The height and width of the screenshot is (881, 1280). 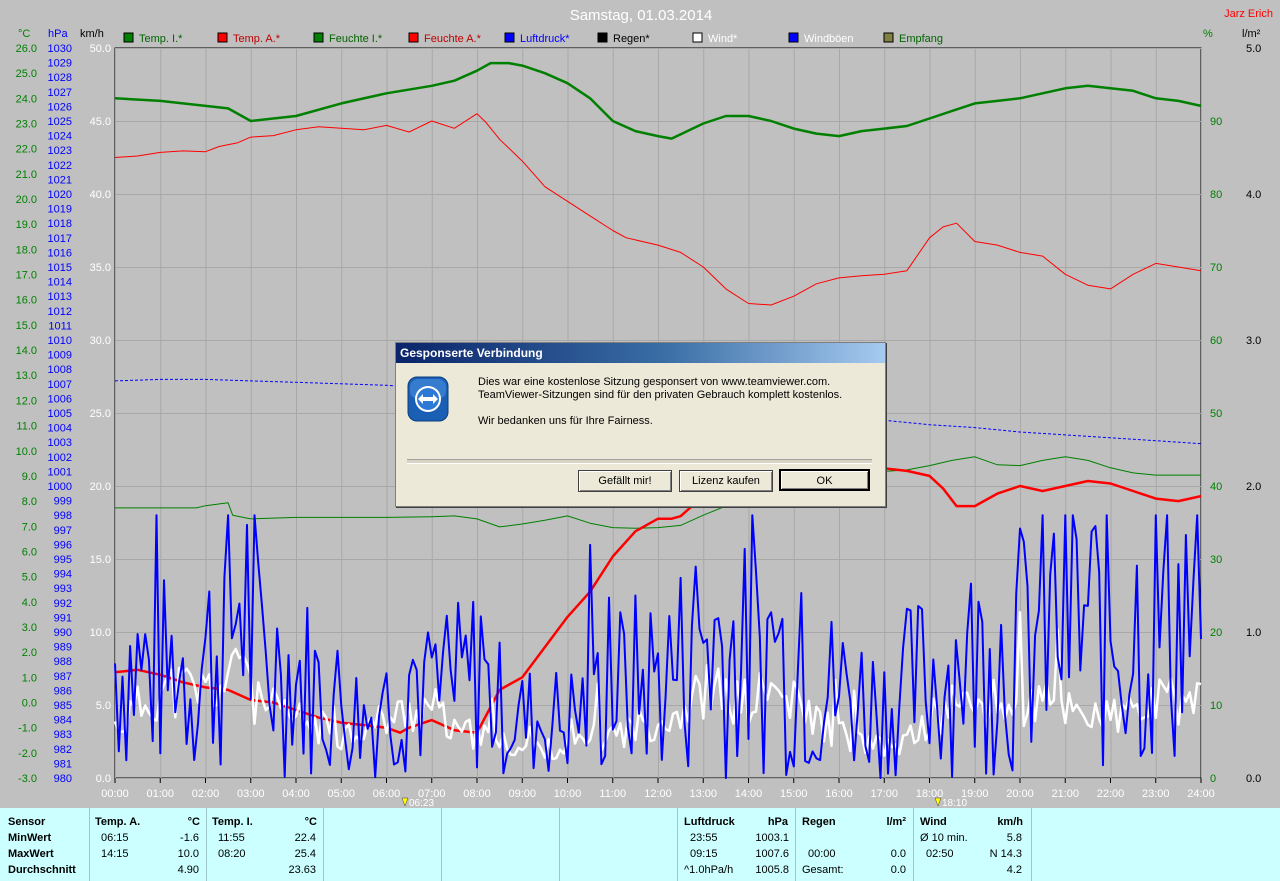 I want to click on temperature-tick-label: 24.0, so click(x=26, y=99).